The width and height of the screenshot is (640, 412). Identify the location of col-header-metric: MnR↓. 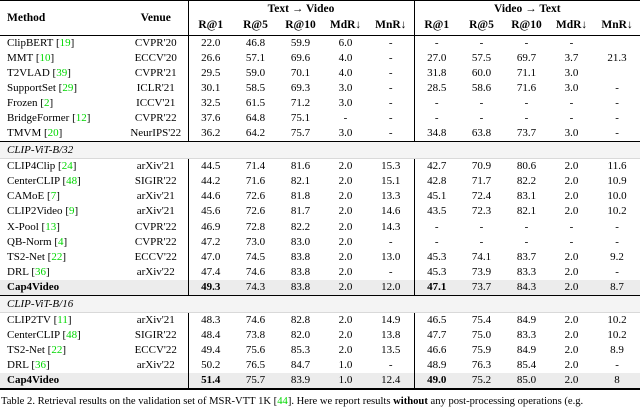
(617, 25).